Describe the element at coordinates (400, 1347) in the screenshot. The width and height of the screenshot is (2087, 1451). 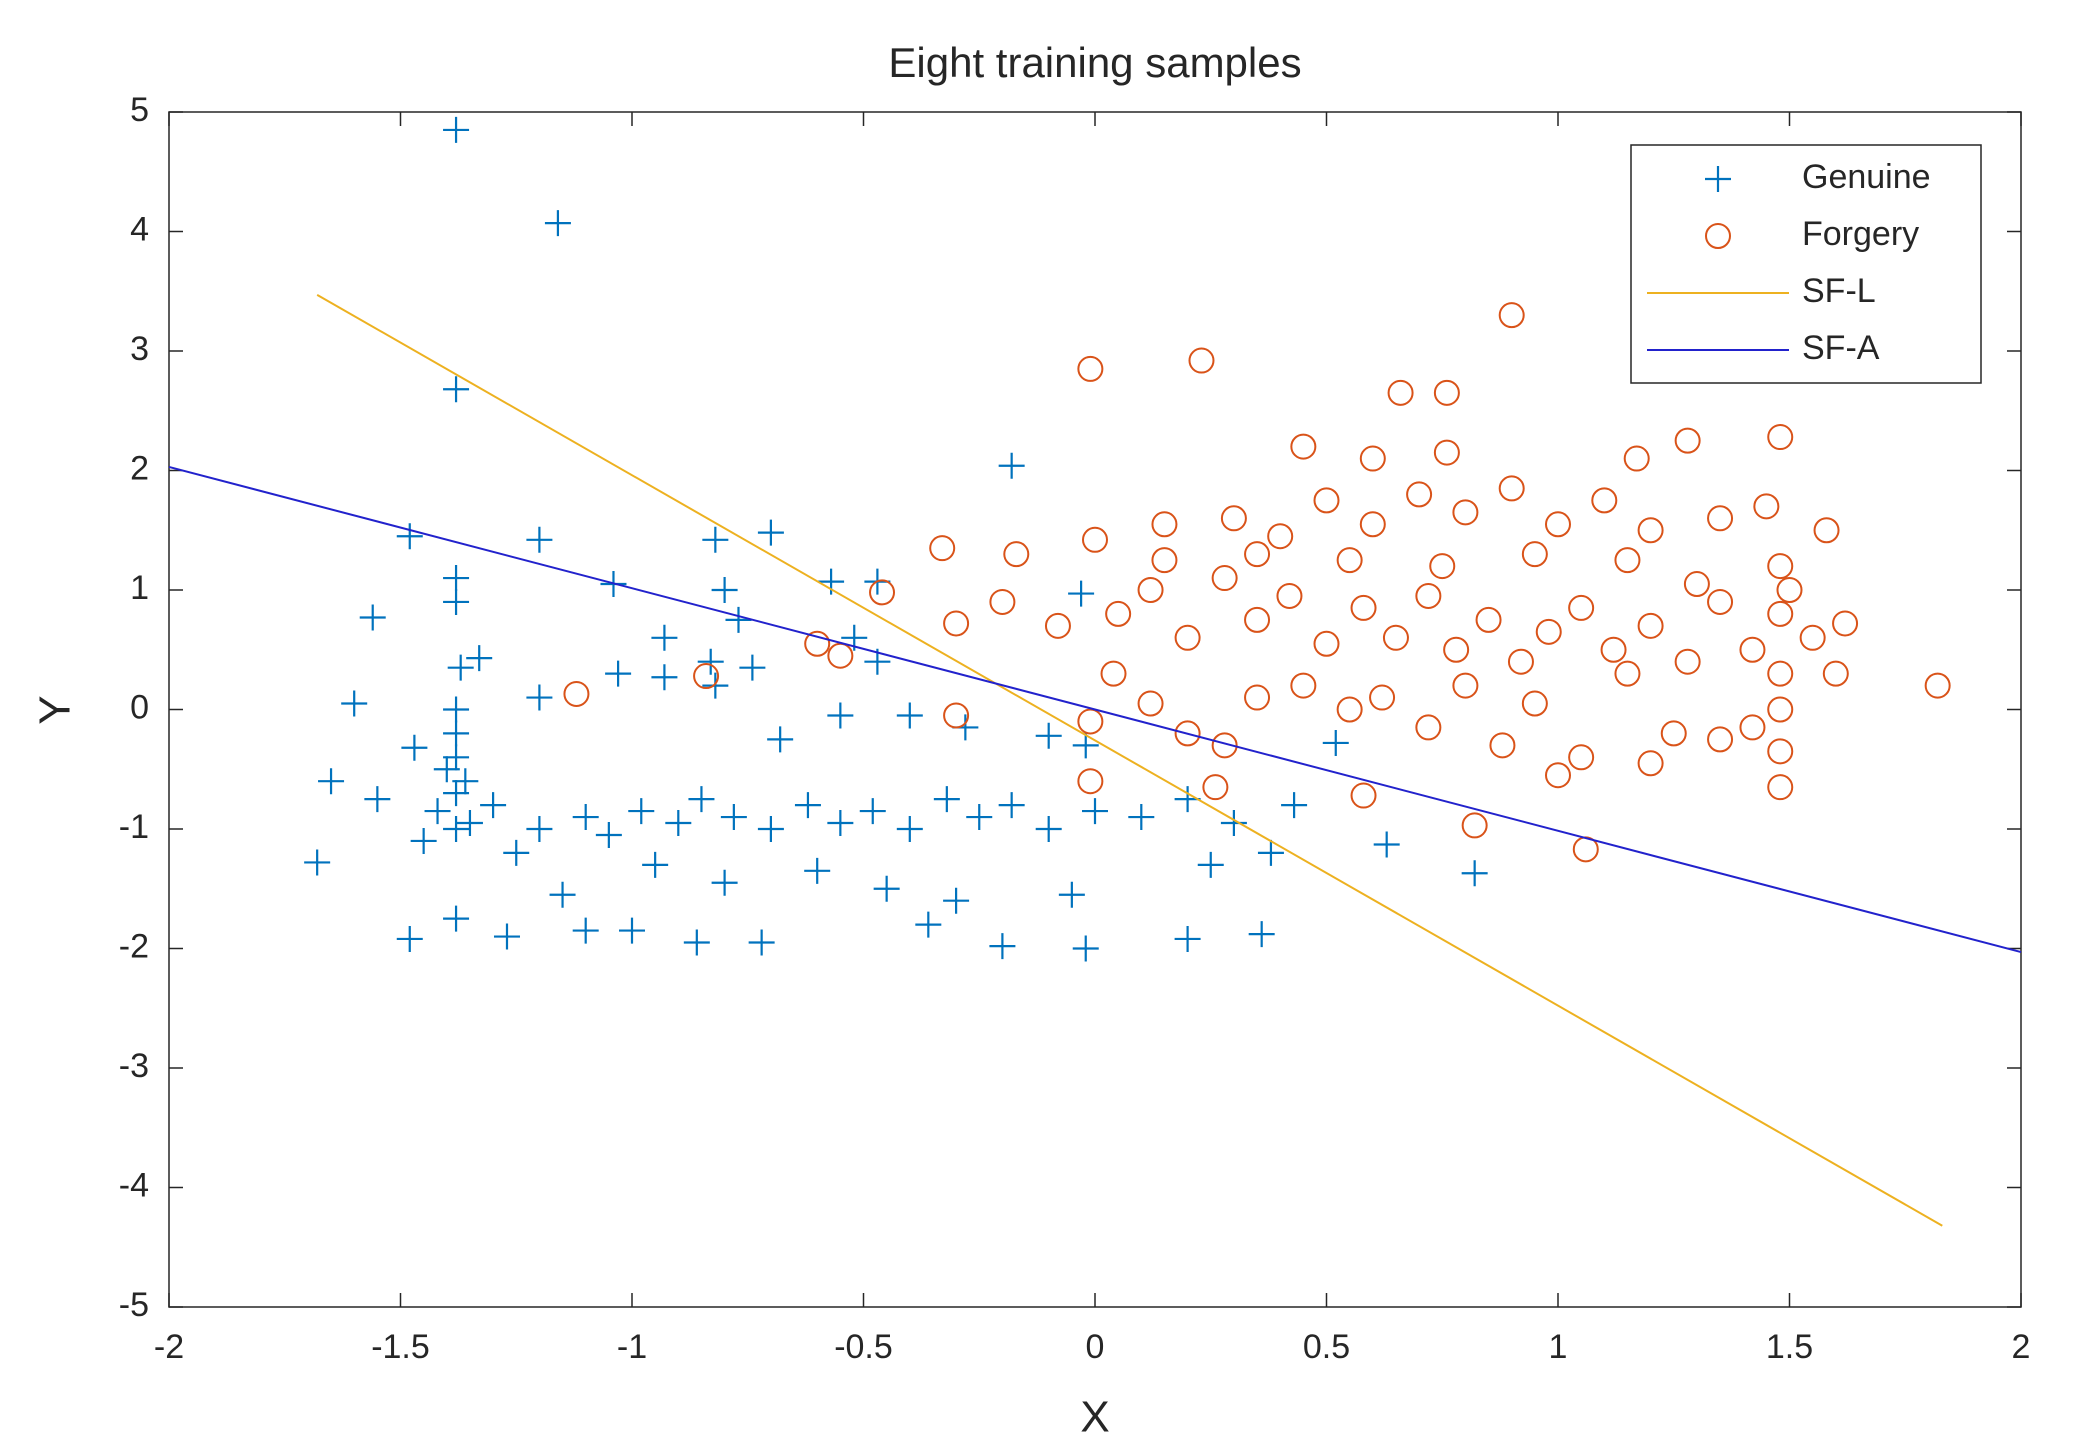
I see `x-tick-label: -1.5` at that location.